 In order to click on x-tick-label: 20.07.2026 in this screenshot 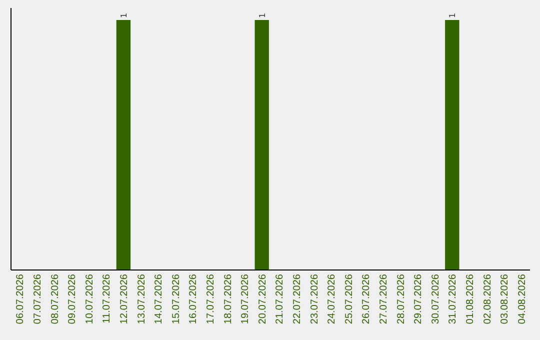, I will do `click(262, 299)`.